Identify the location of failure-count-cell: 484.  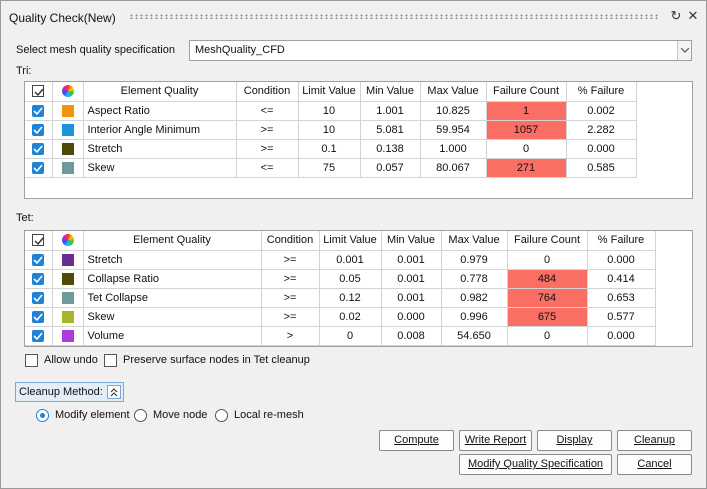
(547, 279).